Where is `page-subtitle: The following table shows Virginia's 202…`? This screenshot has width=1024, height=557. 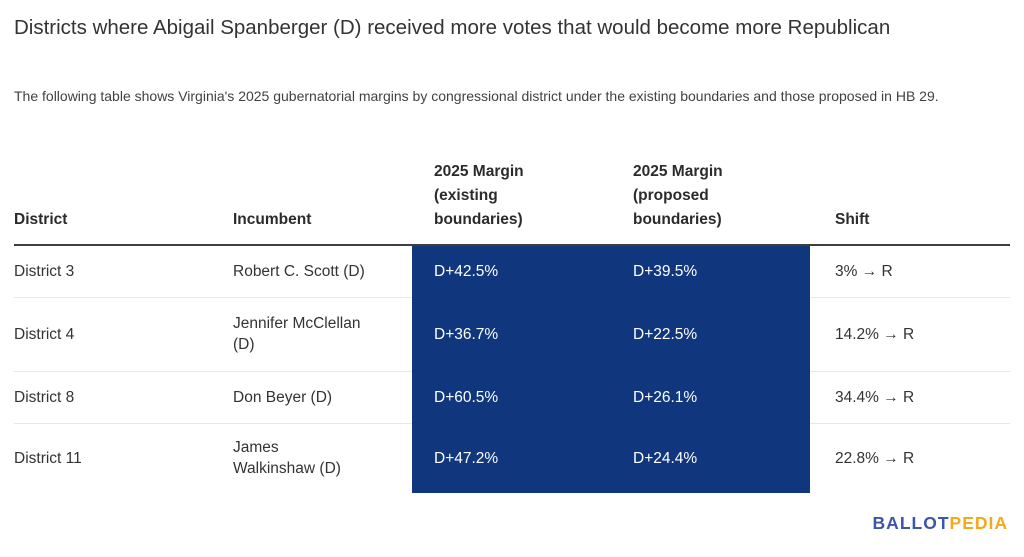 page-subtitle: The following table shows Virginia's 202… is located at coordinates (476, 96).